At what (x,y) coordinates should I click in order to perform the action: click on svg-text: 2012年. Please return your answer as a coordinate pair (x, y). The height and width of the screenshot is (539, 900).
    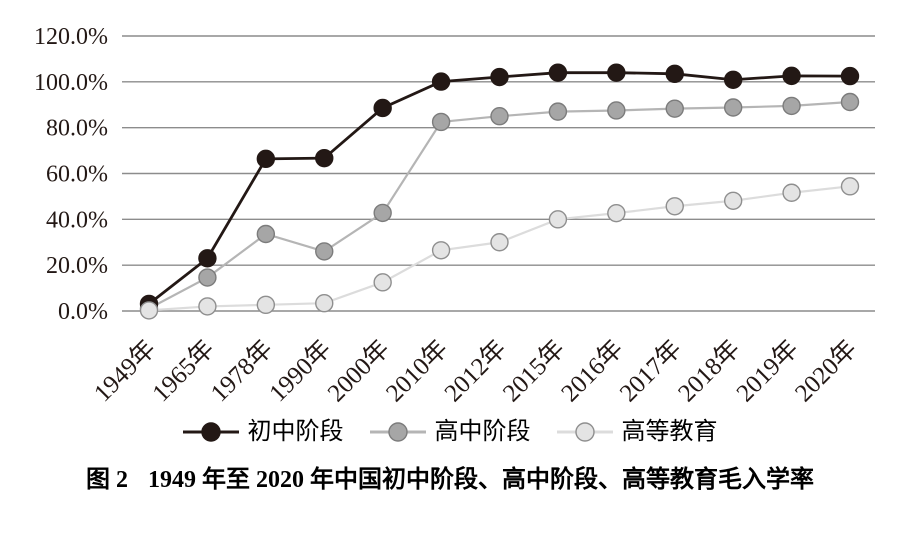
    Looking at the image, I should click on (475, 370).